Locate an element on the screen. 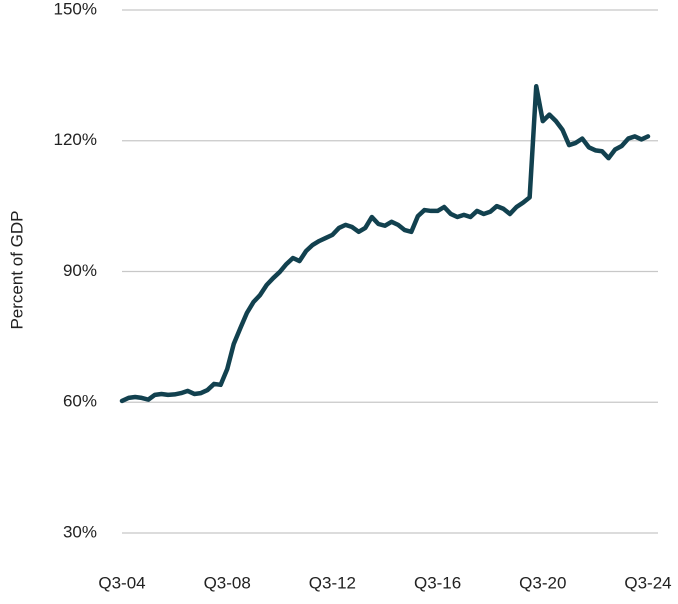 Image resolution: width=678 pixels, height=604 pixels. x-tick-label: Q3-20 is located at coordinates (542, 582).